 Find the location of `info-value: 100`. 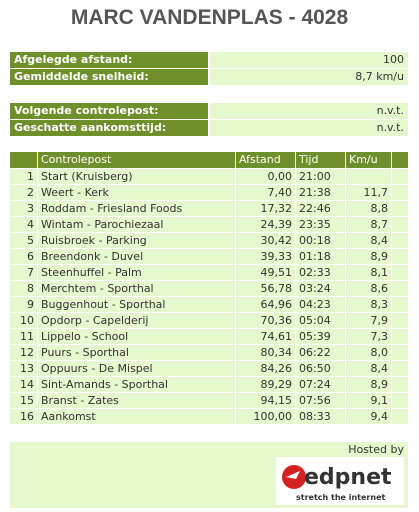

info-value: 100 is located at coordinates (309, 60).